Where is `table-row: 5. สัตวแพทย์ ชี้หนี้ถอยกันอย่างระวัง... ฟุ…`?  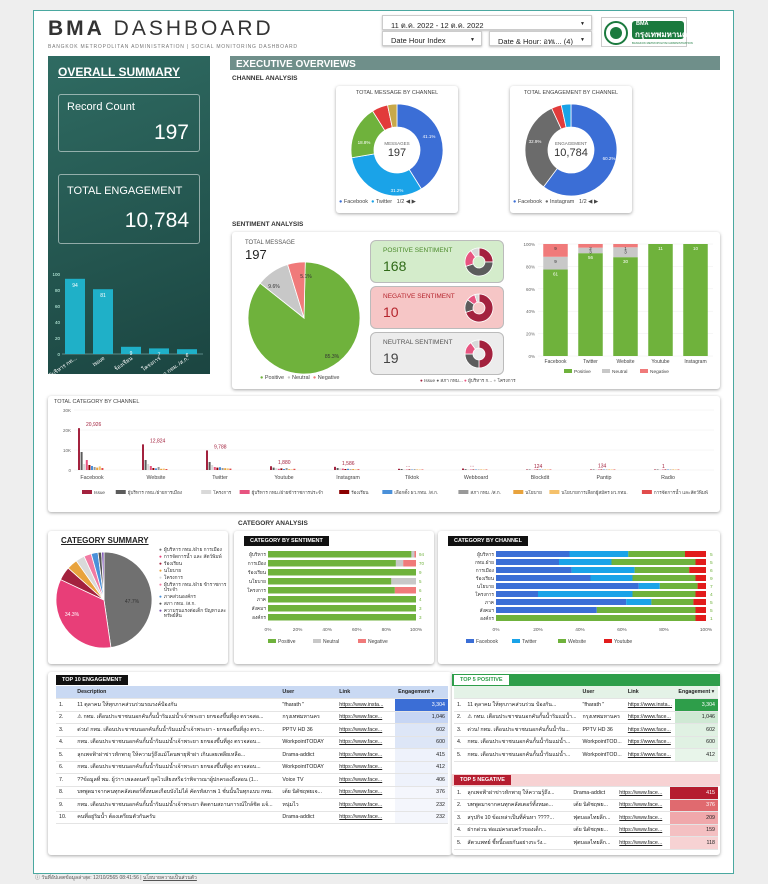 table-row: 5. สัตวแพทย์ ชี้หนี้ถอยกันอย่างระวัง... ฟุ… is located at coordinates (586, 842).